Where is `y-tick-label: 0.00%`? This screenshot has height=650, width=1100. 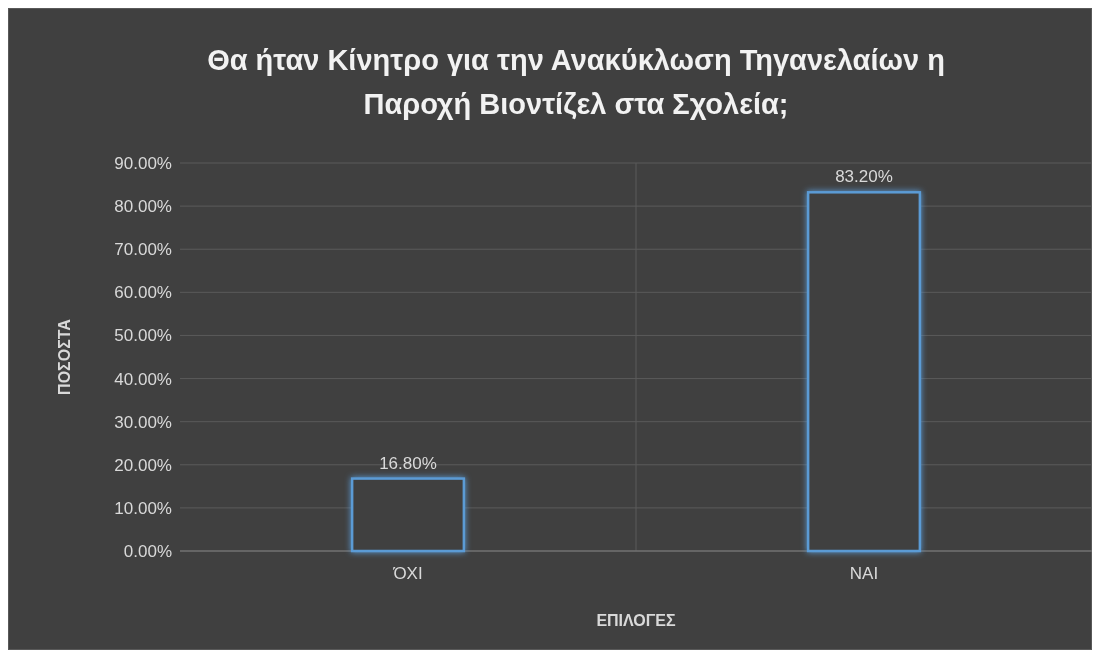 y-tick-label: 0.00% is located at coordinates (147, 551).